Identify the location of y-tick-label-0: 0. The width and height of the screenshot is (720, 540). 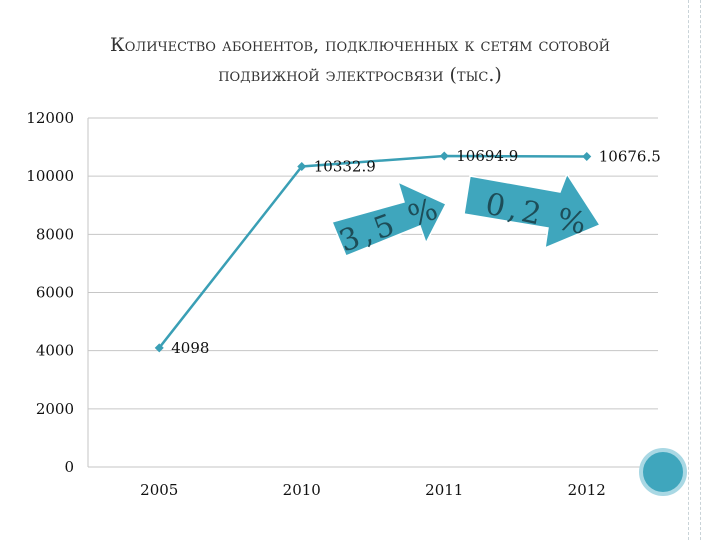
(69, 467).